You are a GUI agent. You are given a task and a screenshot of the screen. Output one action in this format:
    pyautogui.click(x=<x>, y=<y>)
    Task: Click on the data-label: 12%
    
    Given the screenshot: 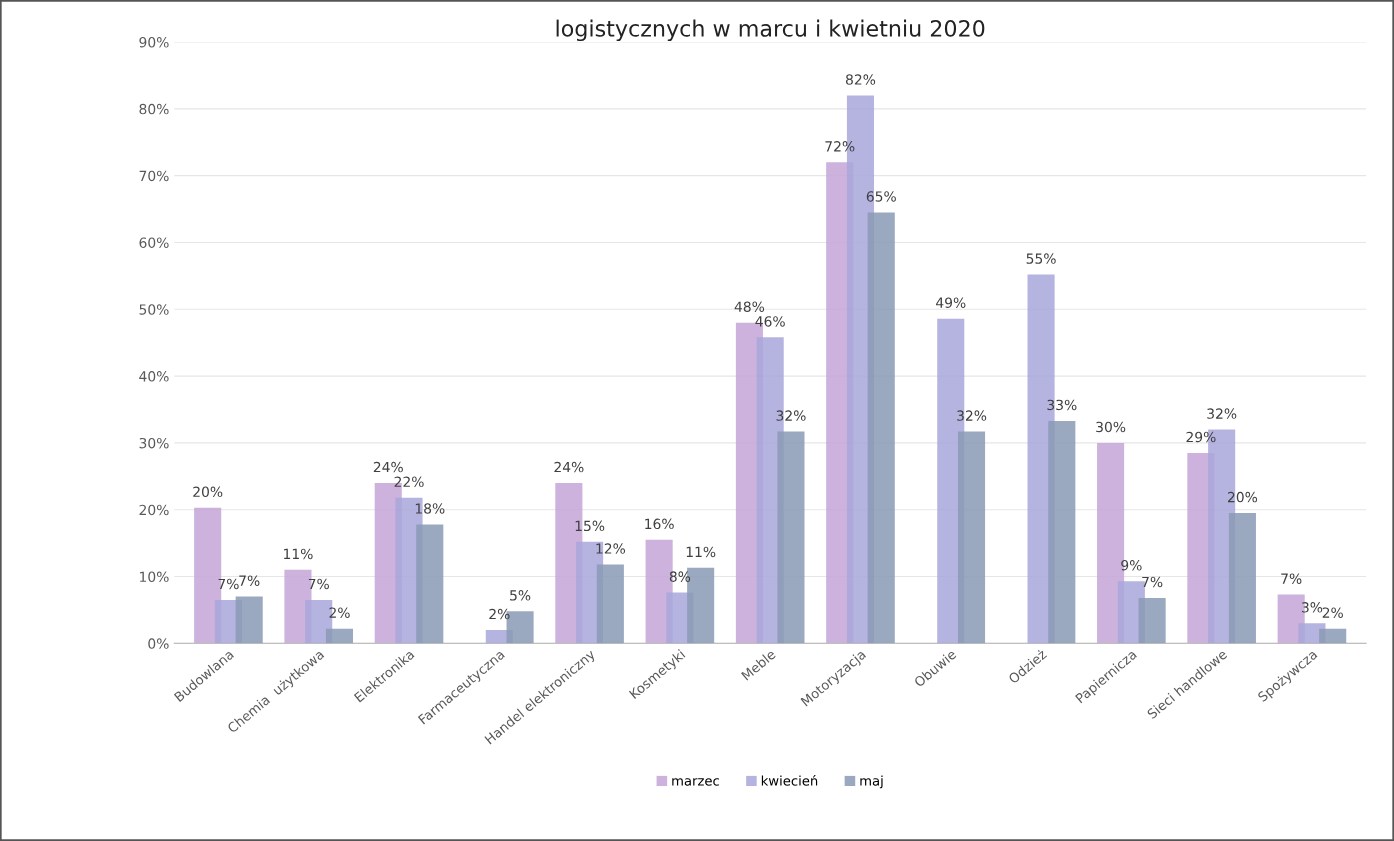 What is the action you would take?
    pyautogui.click(x=611, y=548)
    